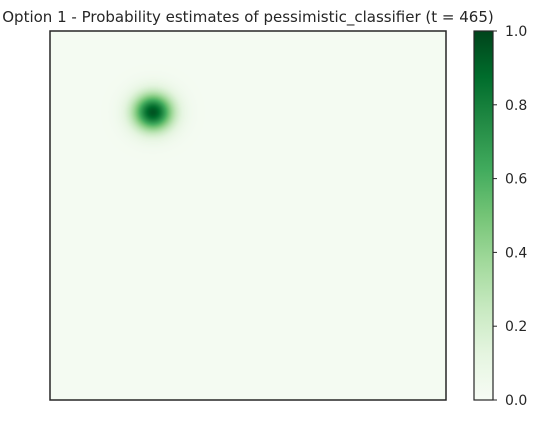  What do you see at coordinates (516, 180) in the screenshot?
I see `colorbar-tick-label: 0.6` at bounding box center [516, 180].